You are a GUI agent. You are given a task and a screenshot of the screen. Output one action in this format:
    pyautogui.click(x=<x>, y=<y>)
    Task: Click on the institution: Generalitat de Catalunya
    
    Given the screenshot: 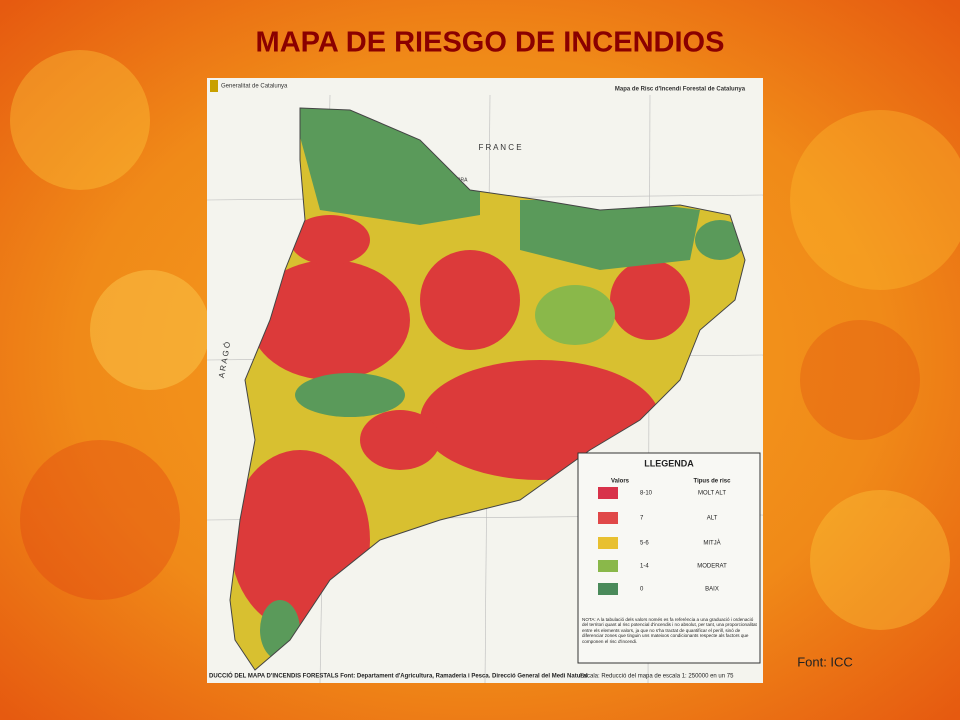 What is the action you would take?
    pyautogui.click(x=254, y=87)
    